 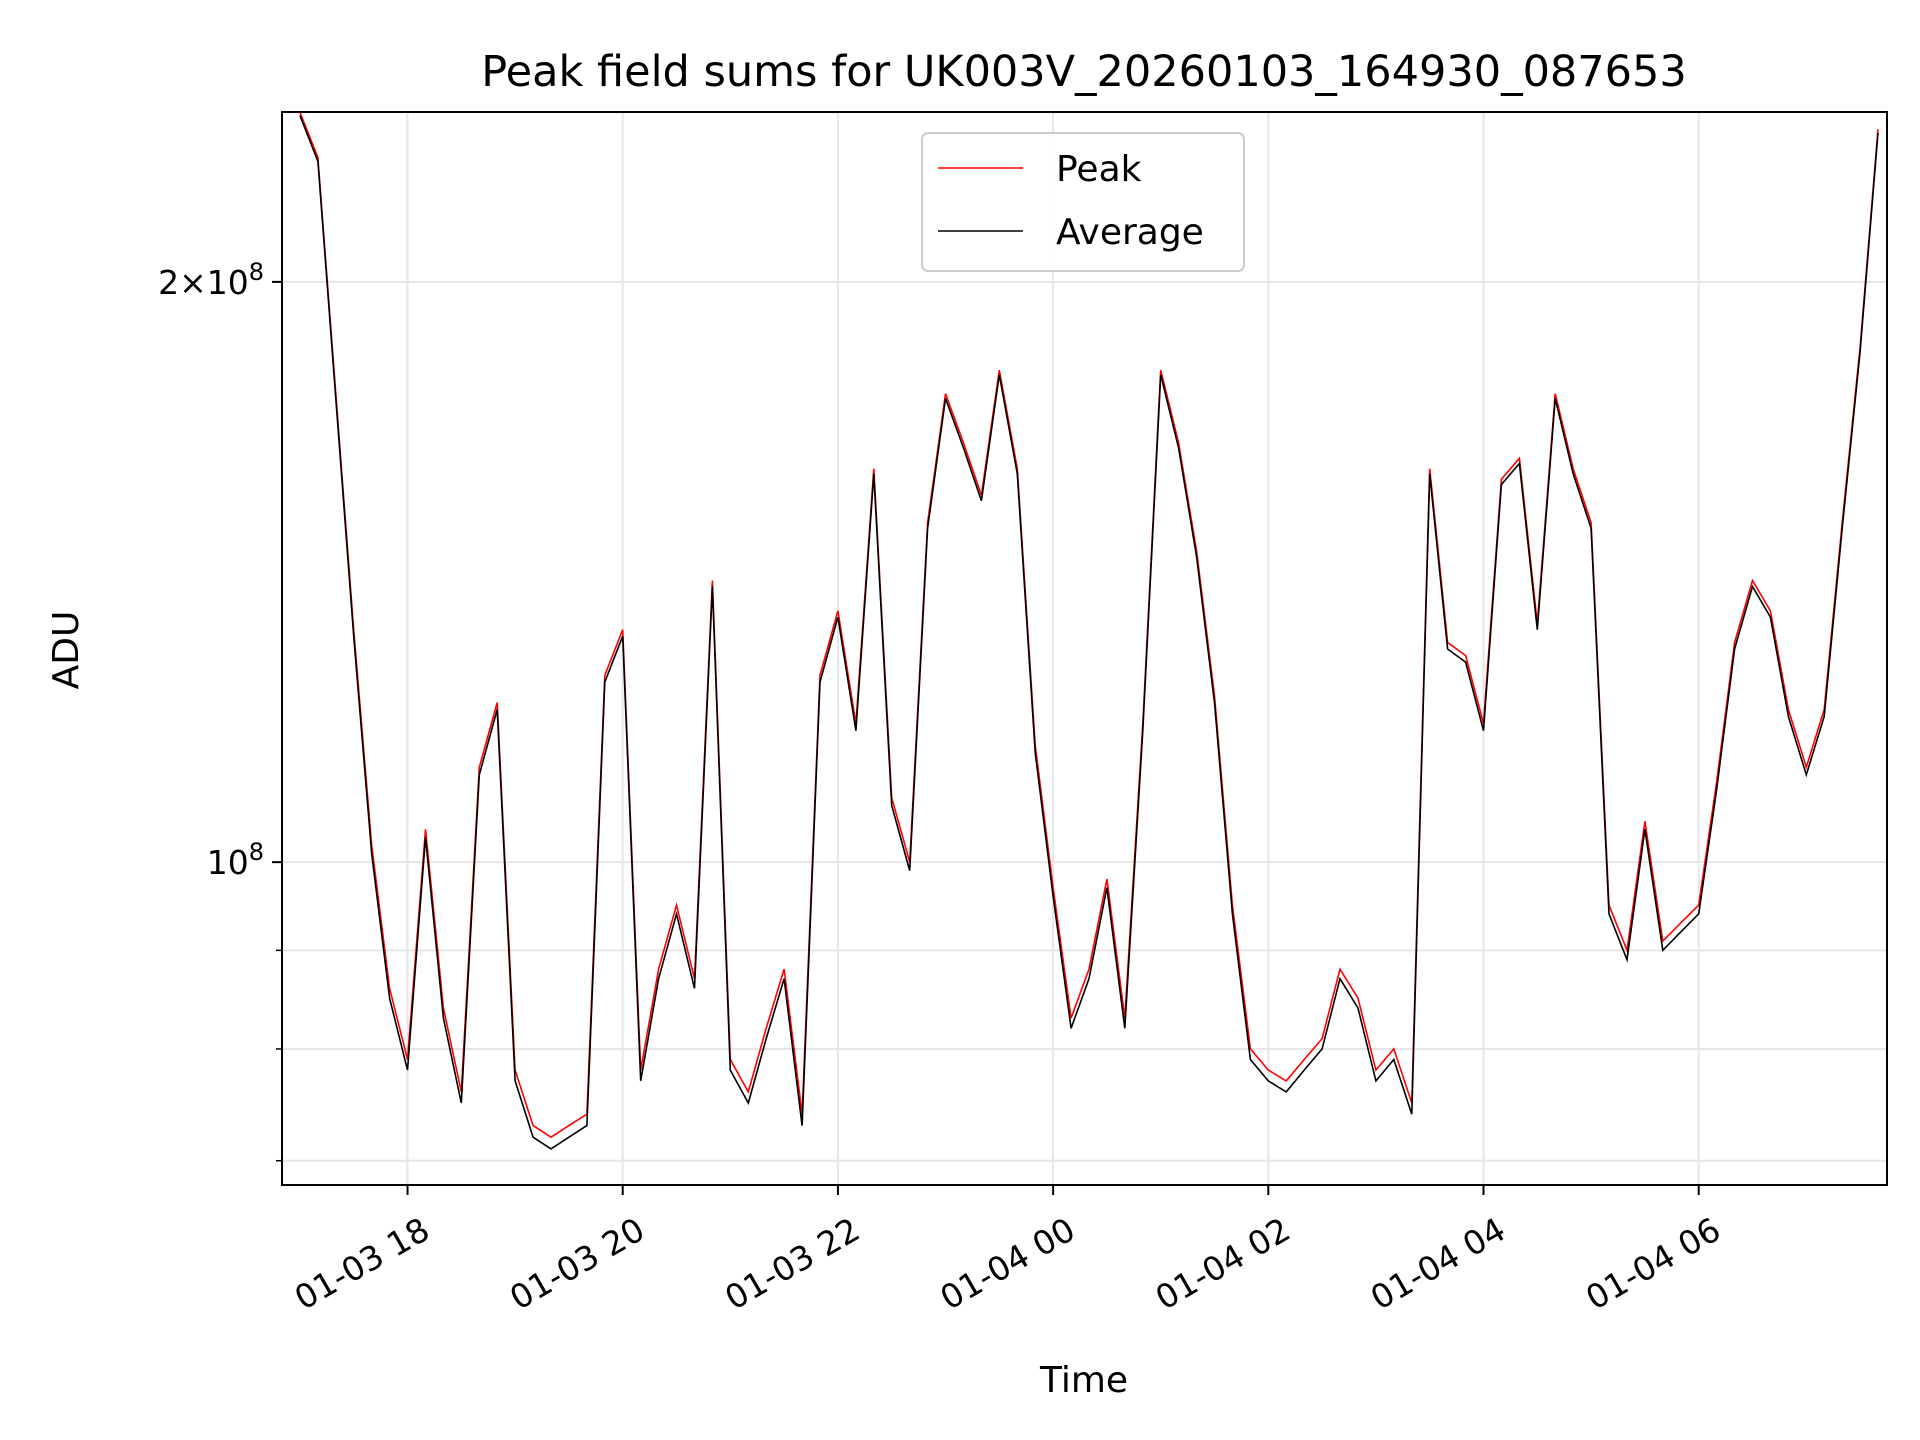 What do you see at coordinates (1083, 1380) in the screenshot?
I see `x-axis-label: Time` at bounding box center [1083, 1380].